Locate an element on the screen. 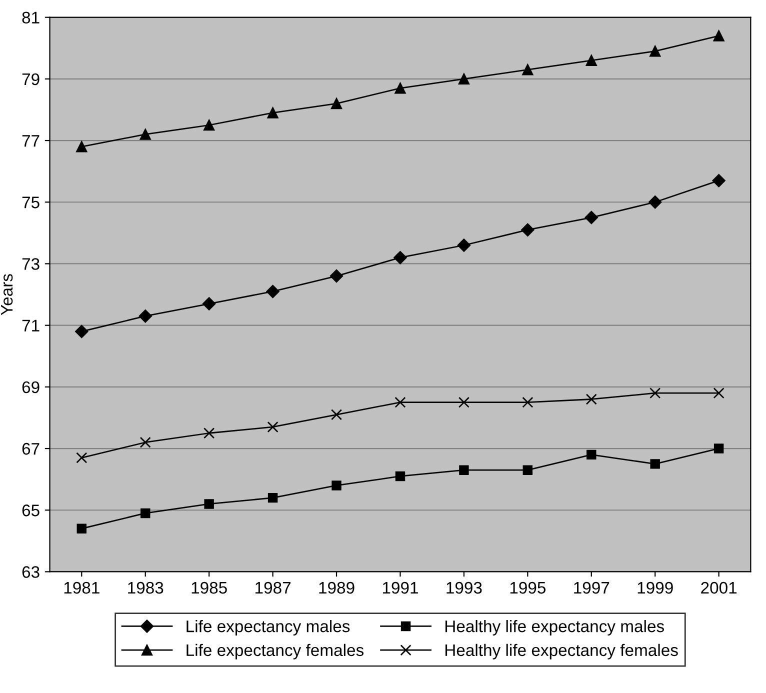 Image resolution: width=766 pixels, height=693 pixels. y-tick-label: 77 is located at coordinates (31, 141).